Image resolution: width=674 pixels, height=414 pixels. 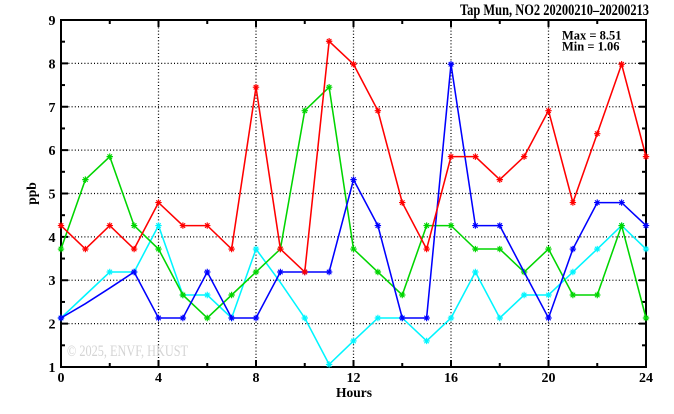 I want to click on svg-text: Hours, so click(x=354, y=392).